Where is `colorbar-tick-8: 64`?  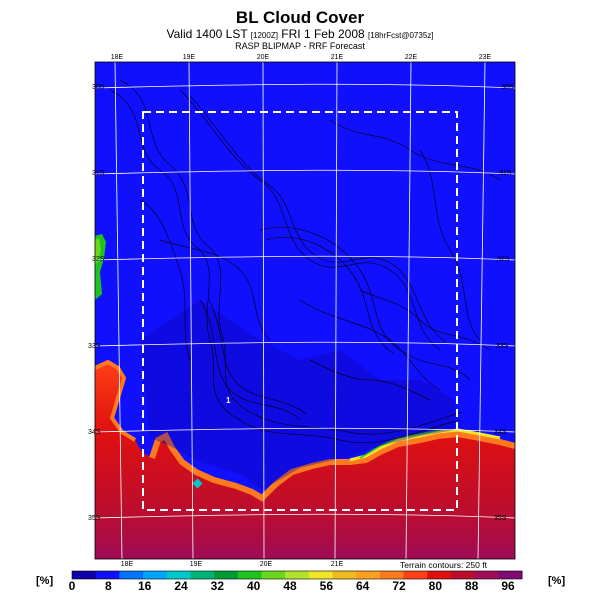 colorbar-tick-8: 64 is located at coordinates (362, 586).